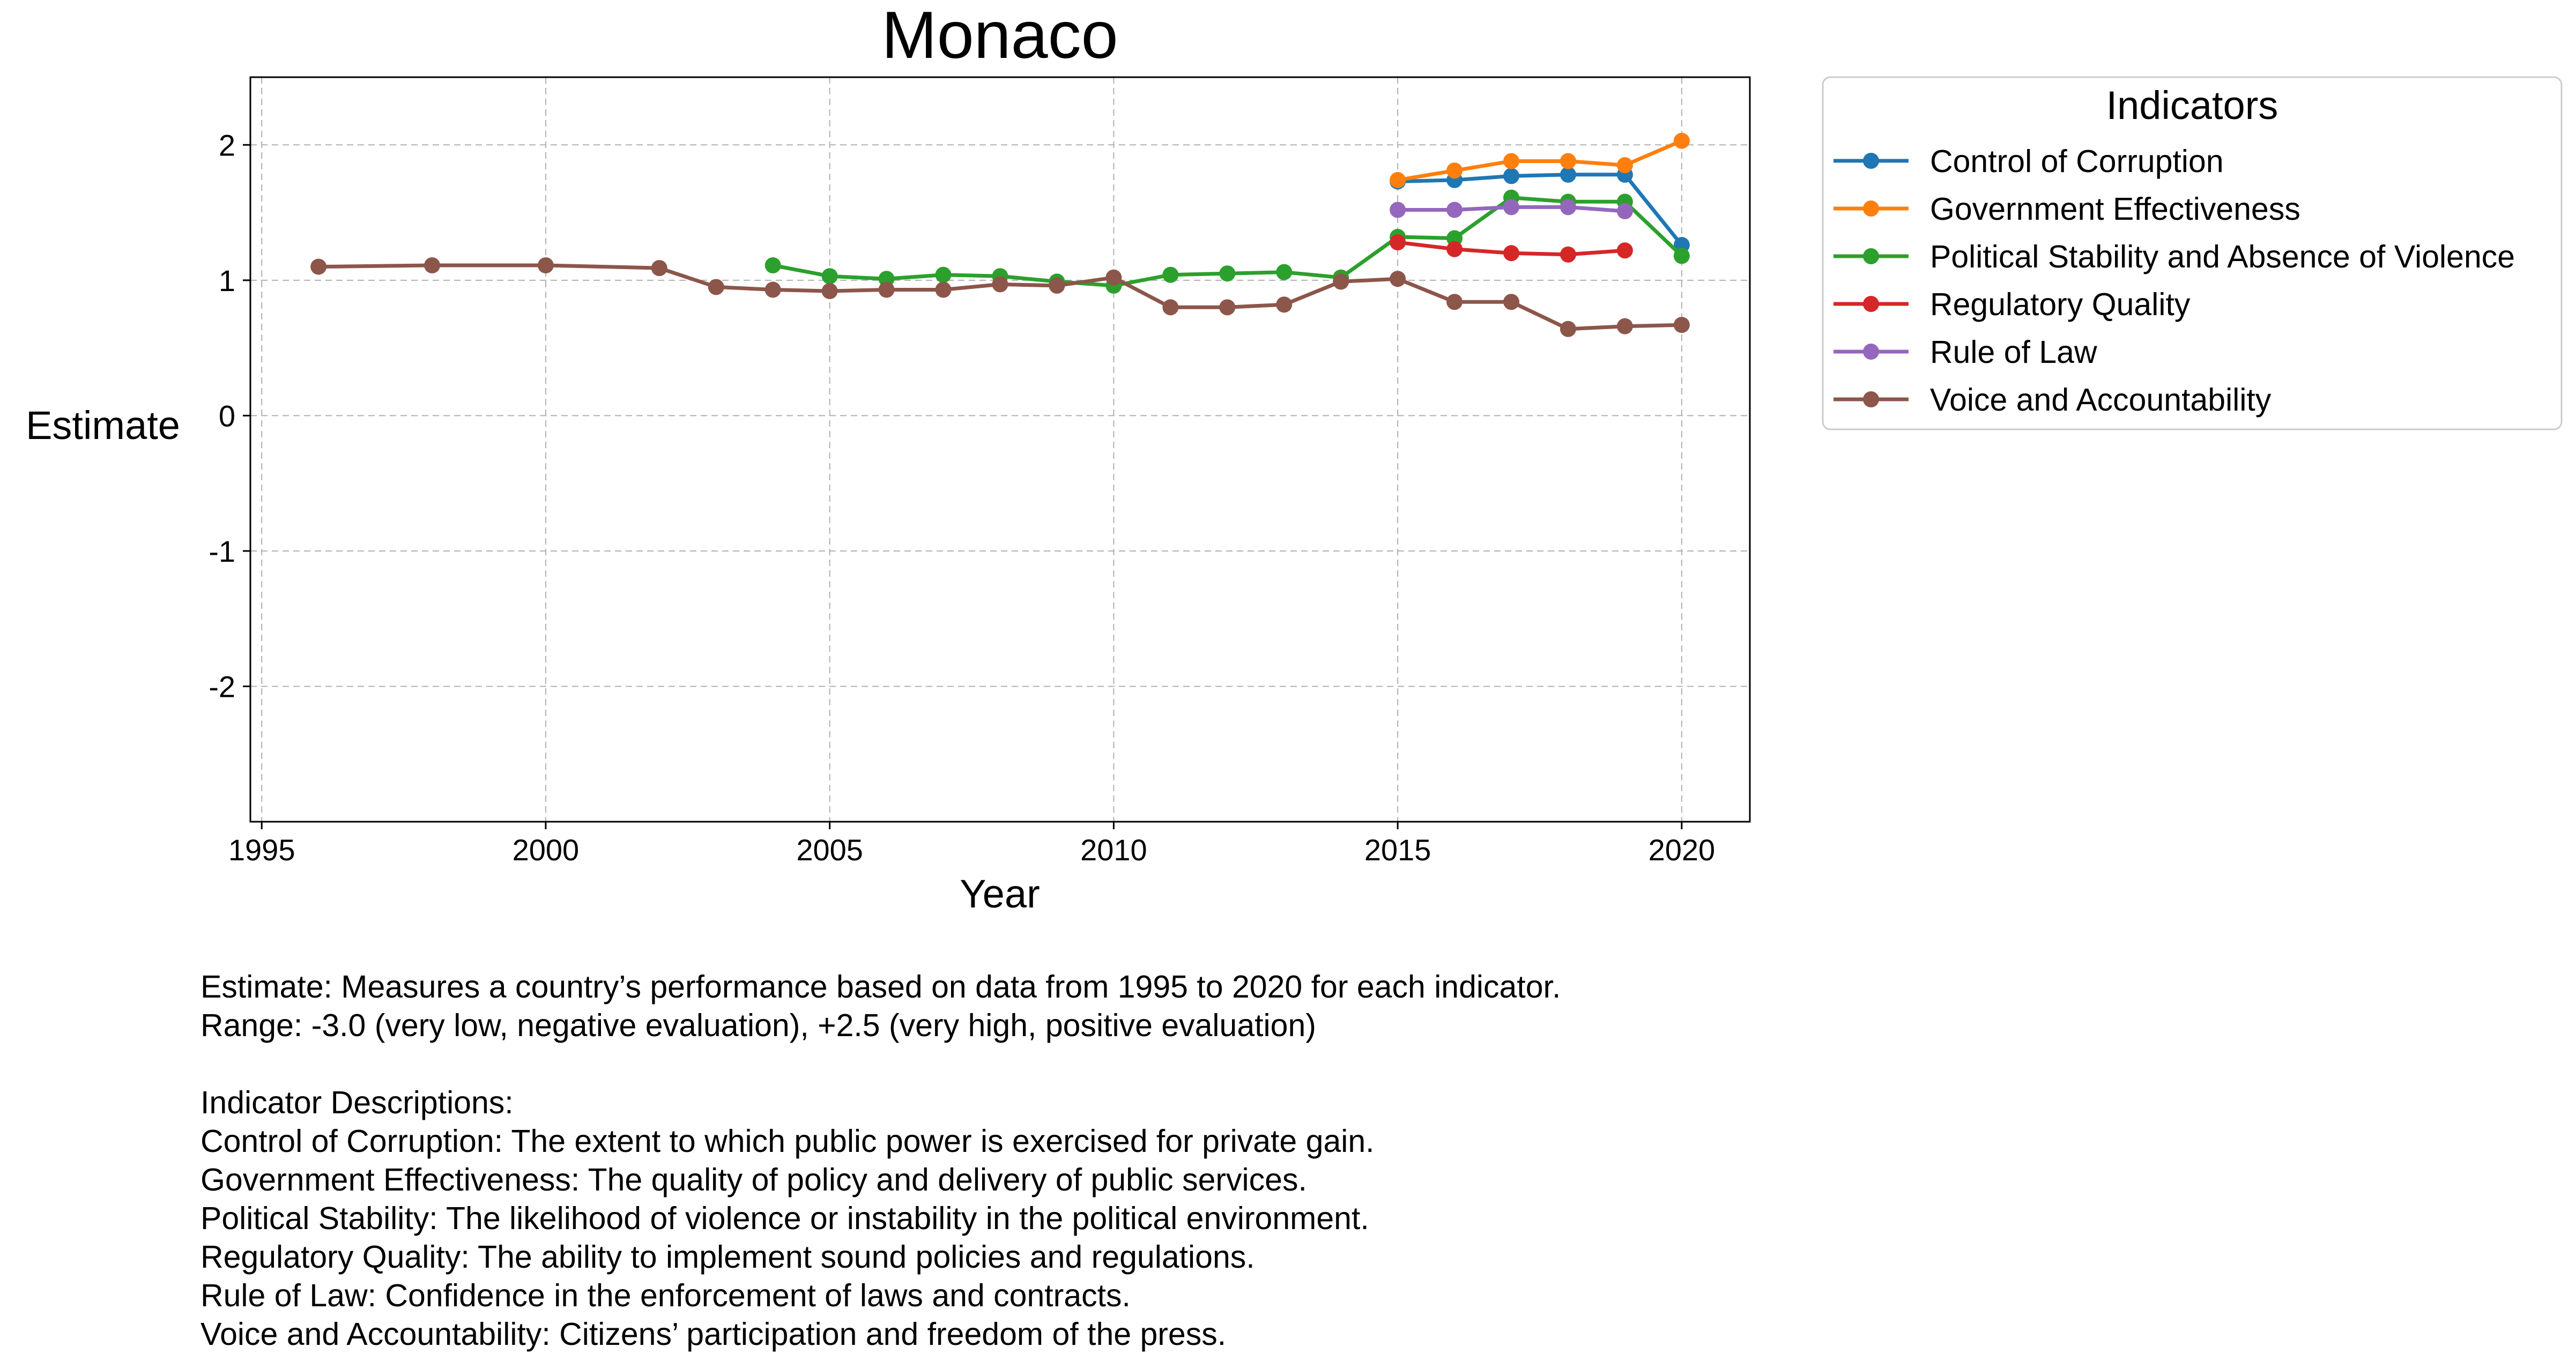 The width and height of the screenshot is (2576, 1369). What do you see at coordinates (227, 145) in the screenshot?
I see `y-tick-label: 2` at bounding box center [227, 145].